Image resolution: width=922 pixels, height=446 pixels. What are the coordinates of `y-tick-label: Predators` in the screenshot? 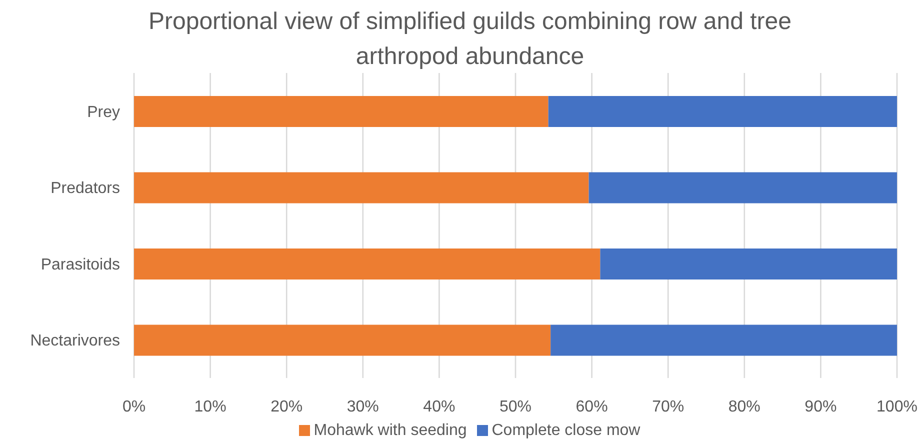 It's located at (85, 189).